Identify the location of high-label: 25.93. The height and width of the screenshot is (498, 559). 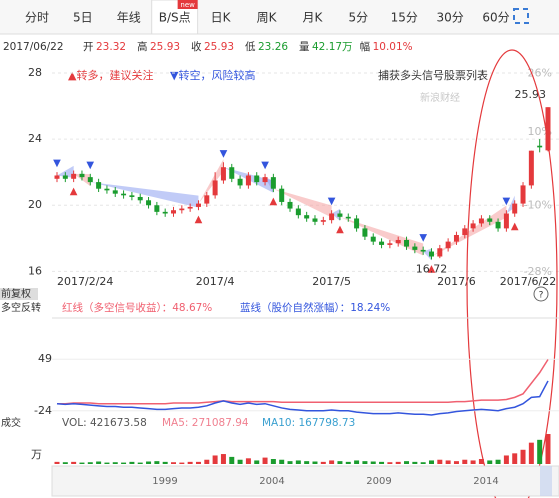
(531, 94).